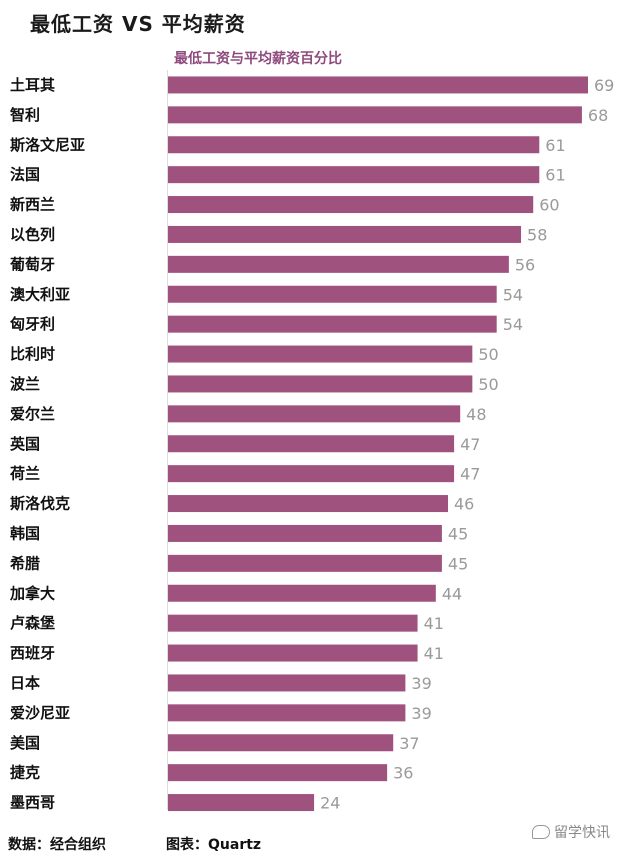 This screenshot has width=640, height=860. Describe the element at coordinates (25, 683) in the screenshot. I see `category-label: 日本` at that location.